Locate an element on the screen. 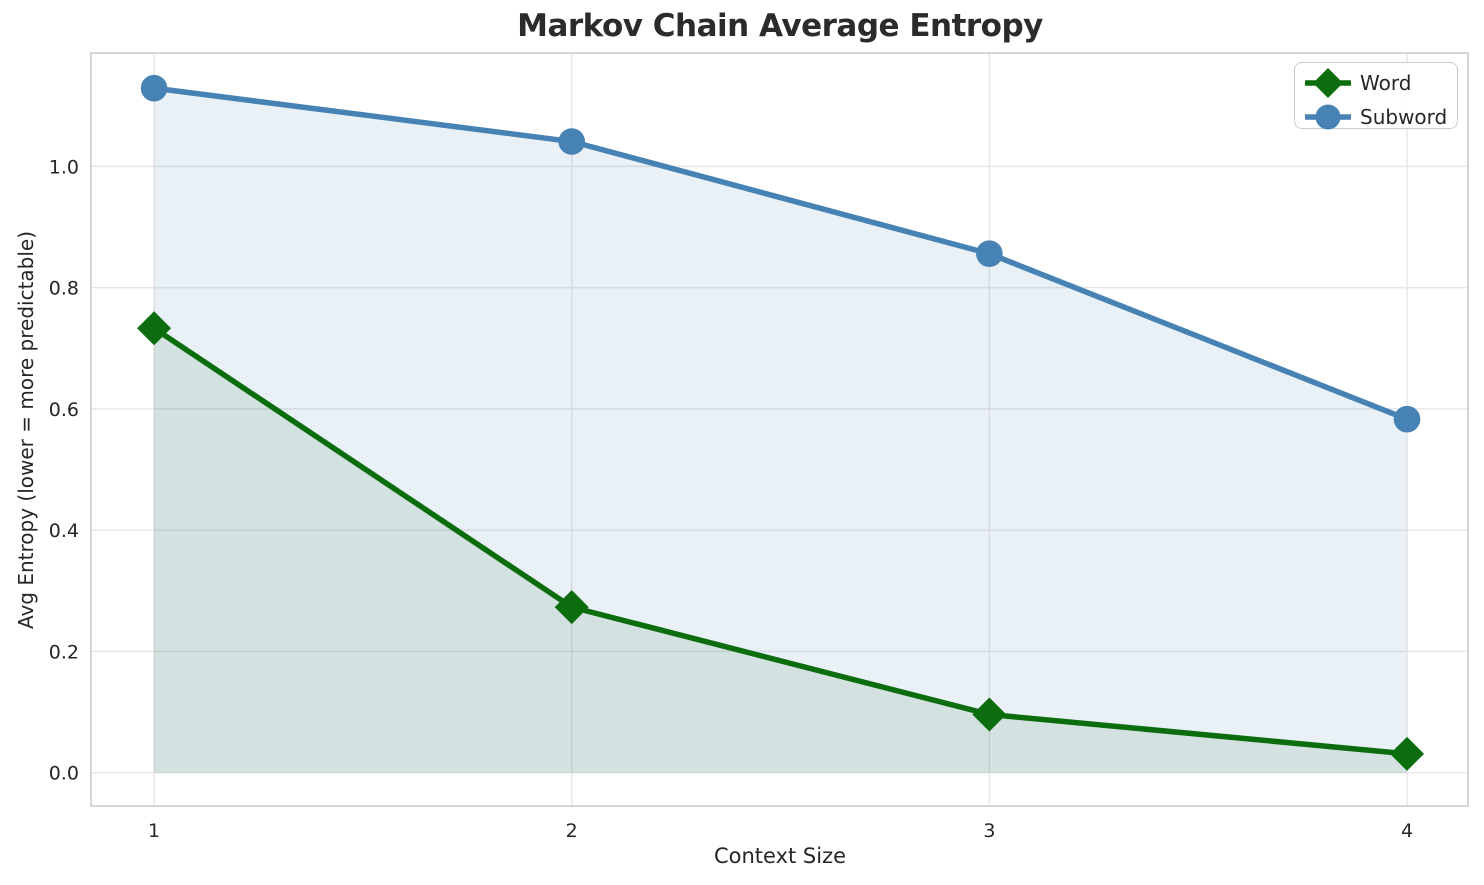  legend: Word Subword is located at coordinates (1376, 96).